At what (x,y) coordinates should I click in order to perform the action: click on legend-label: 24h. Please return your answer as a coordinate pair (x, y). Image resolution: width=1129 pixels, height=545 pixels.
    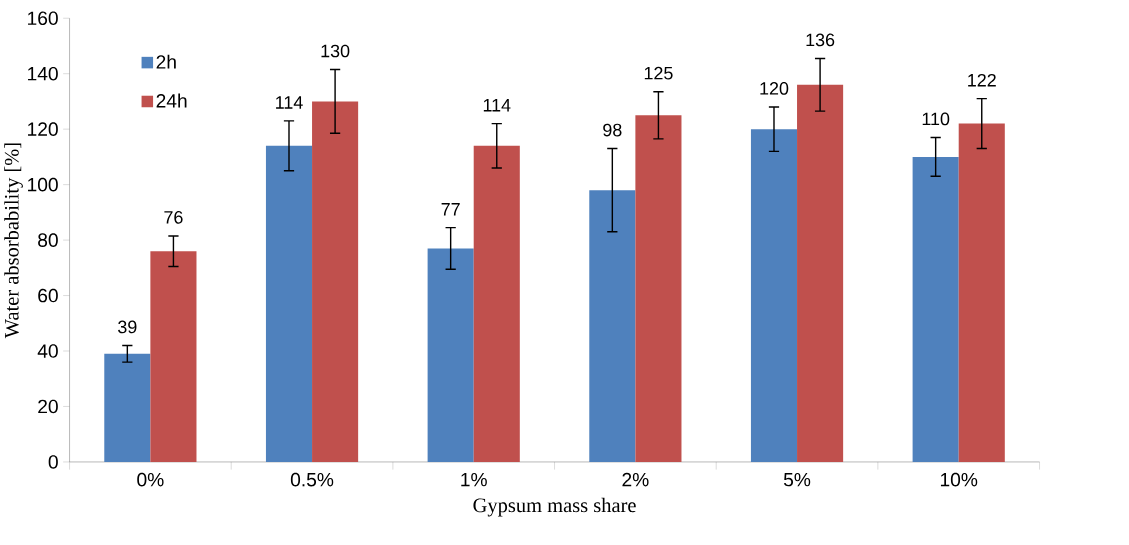
    Looking at the image, I should click on (171, 100).